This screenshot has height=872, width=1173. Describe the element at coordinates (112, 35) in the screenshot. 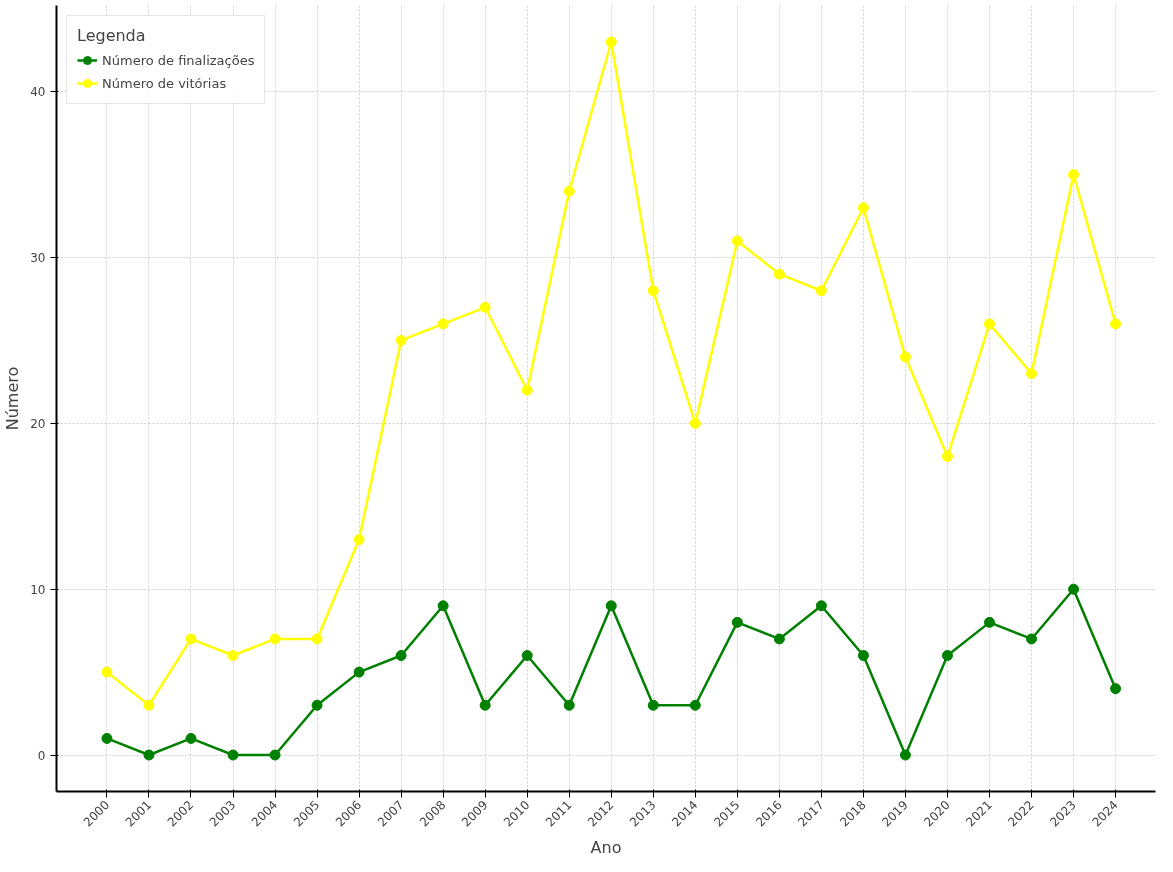

I see `legend-title: Legenda` at that location.